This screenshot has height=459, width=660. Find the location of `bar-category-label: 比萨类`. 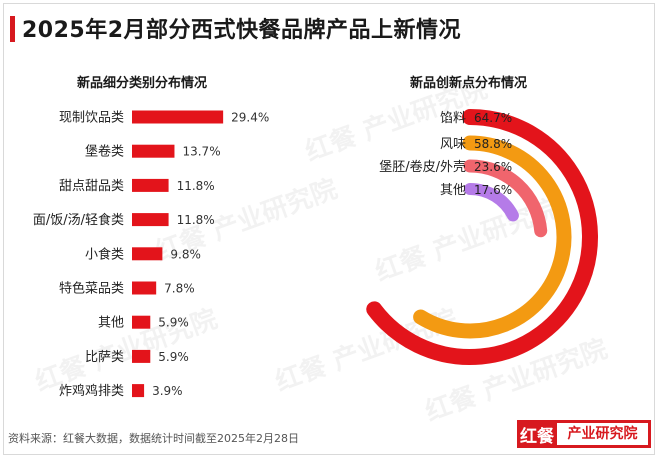

bar-category-label: 比萨类 is located at coordinates (104, 357).